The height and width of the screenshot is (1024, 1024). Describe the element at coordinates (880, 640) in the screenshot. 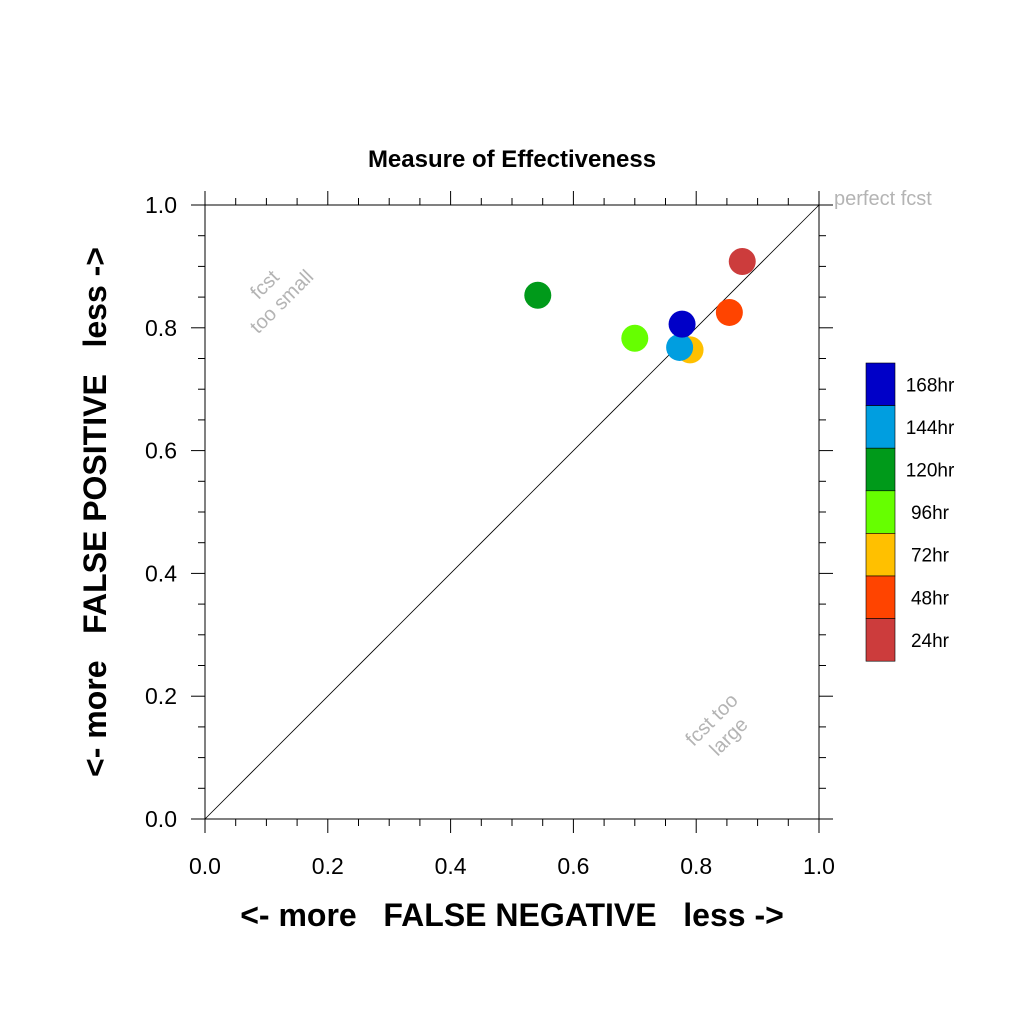

I see `legend-swatch-24hr` at that location.